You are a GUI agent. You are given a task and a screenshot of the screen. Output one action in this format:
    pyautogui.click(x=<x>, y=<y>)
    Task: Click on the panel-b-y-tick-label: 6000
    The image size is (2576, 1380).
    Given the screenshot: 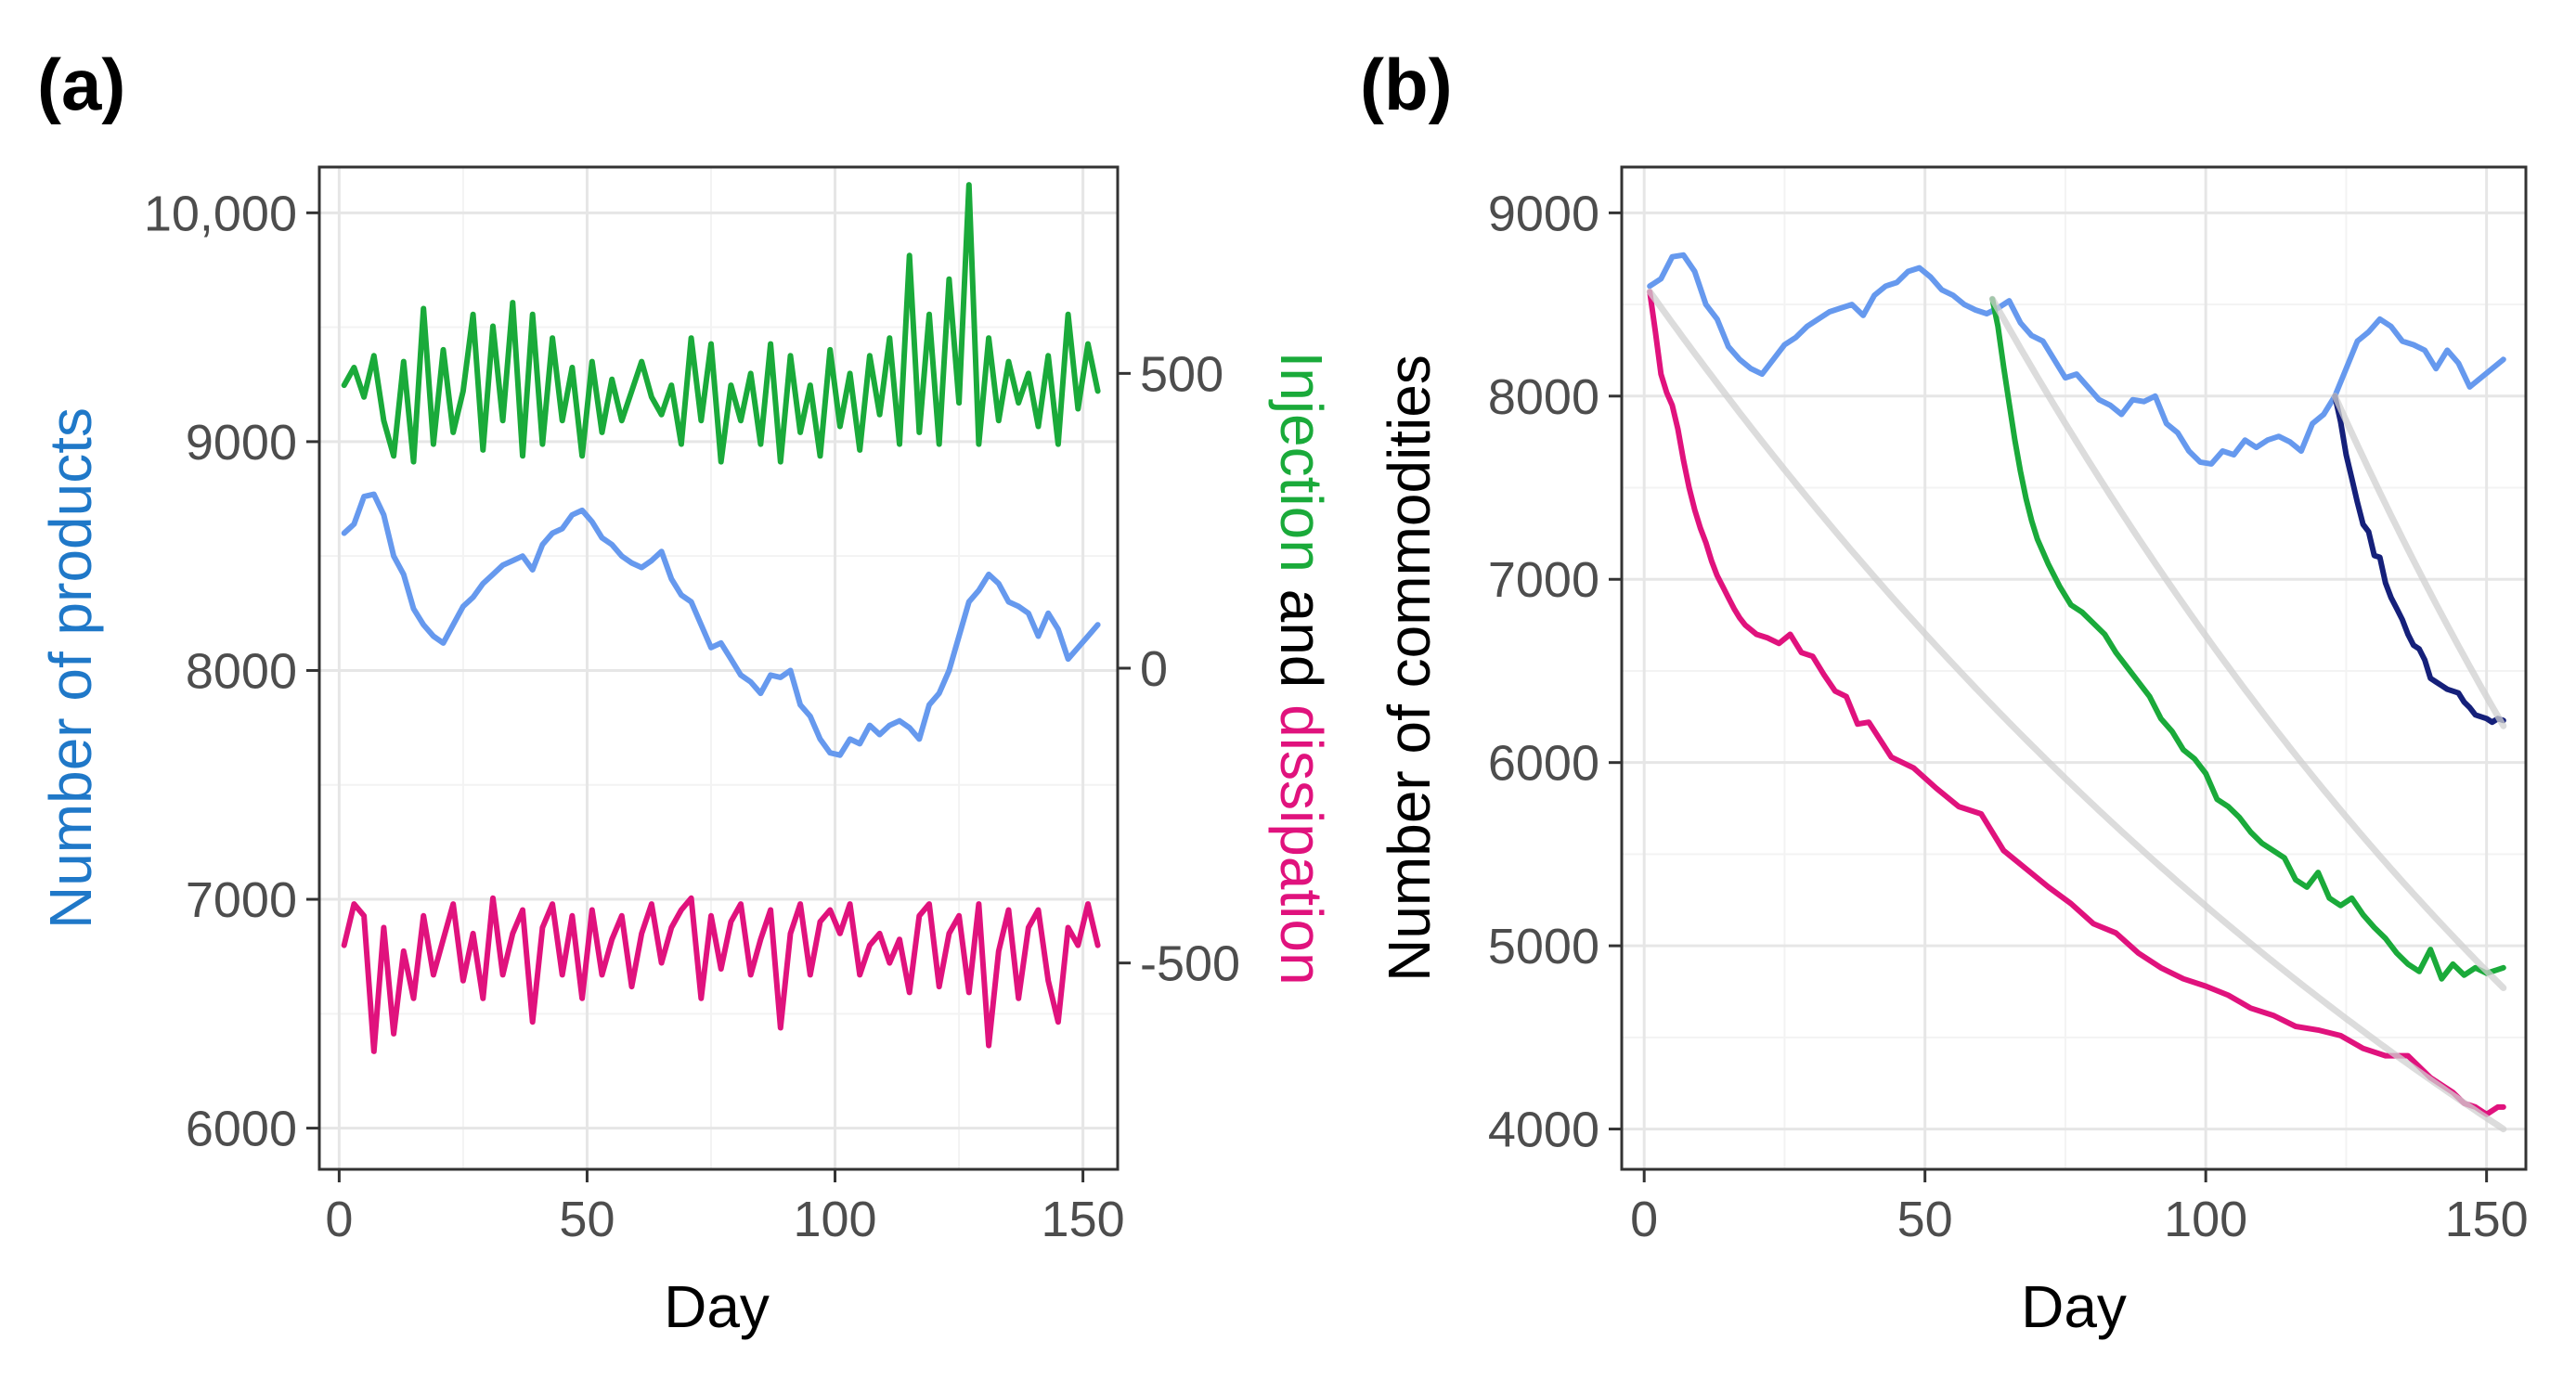 What is the action you would take?
    pyautogui.click(x=1543, y=764)
    